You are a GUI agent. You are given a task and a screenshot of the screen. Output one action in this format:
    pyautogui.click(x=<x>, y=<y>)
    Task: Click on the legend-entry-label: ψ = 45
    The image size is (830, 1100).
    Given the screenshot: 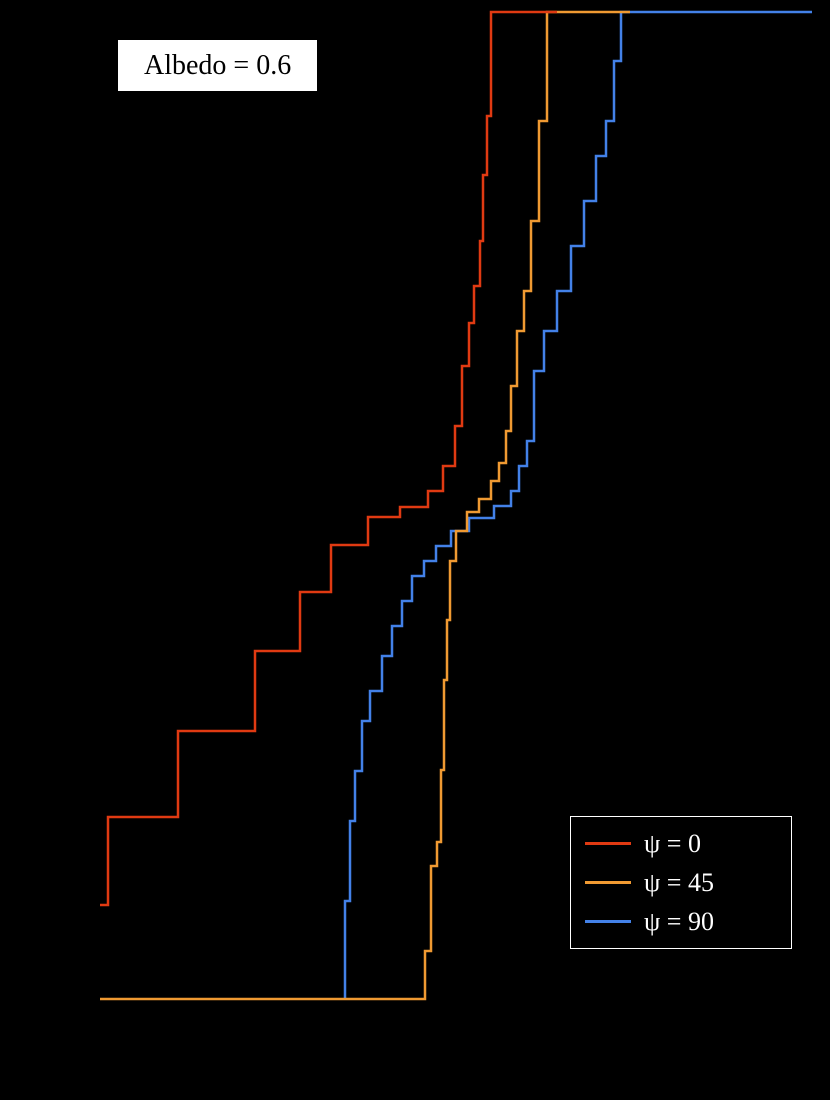 What is the action you would take?
    pyautogui.click(x=679, y=882)
    